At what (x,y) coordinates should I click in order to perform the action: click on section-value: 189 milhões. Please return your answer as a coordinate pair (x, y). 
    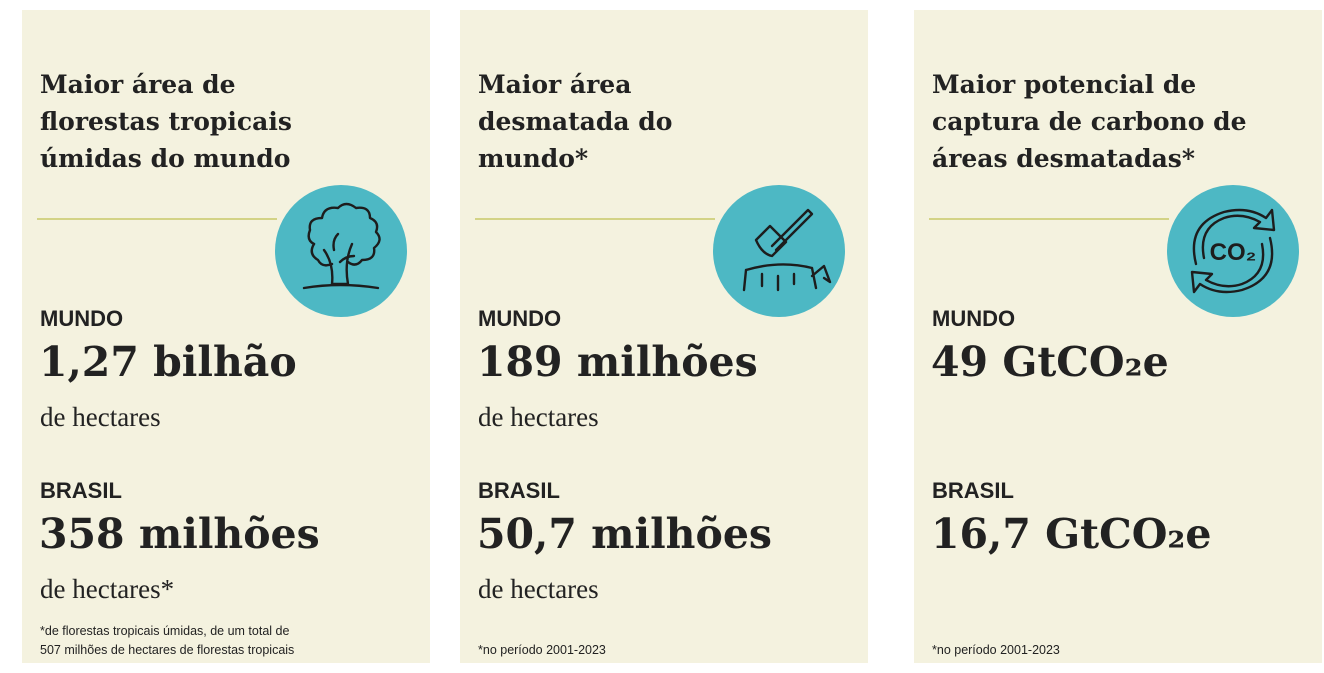
    Looking at the image, I should click on (617, 362).